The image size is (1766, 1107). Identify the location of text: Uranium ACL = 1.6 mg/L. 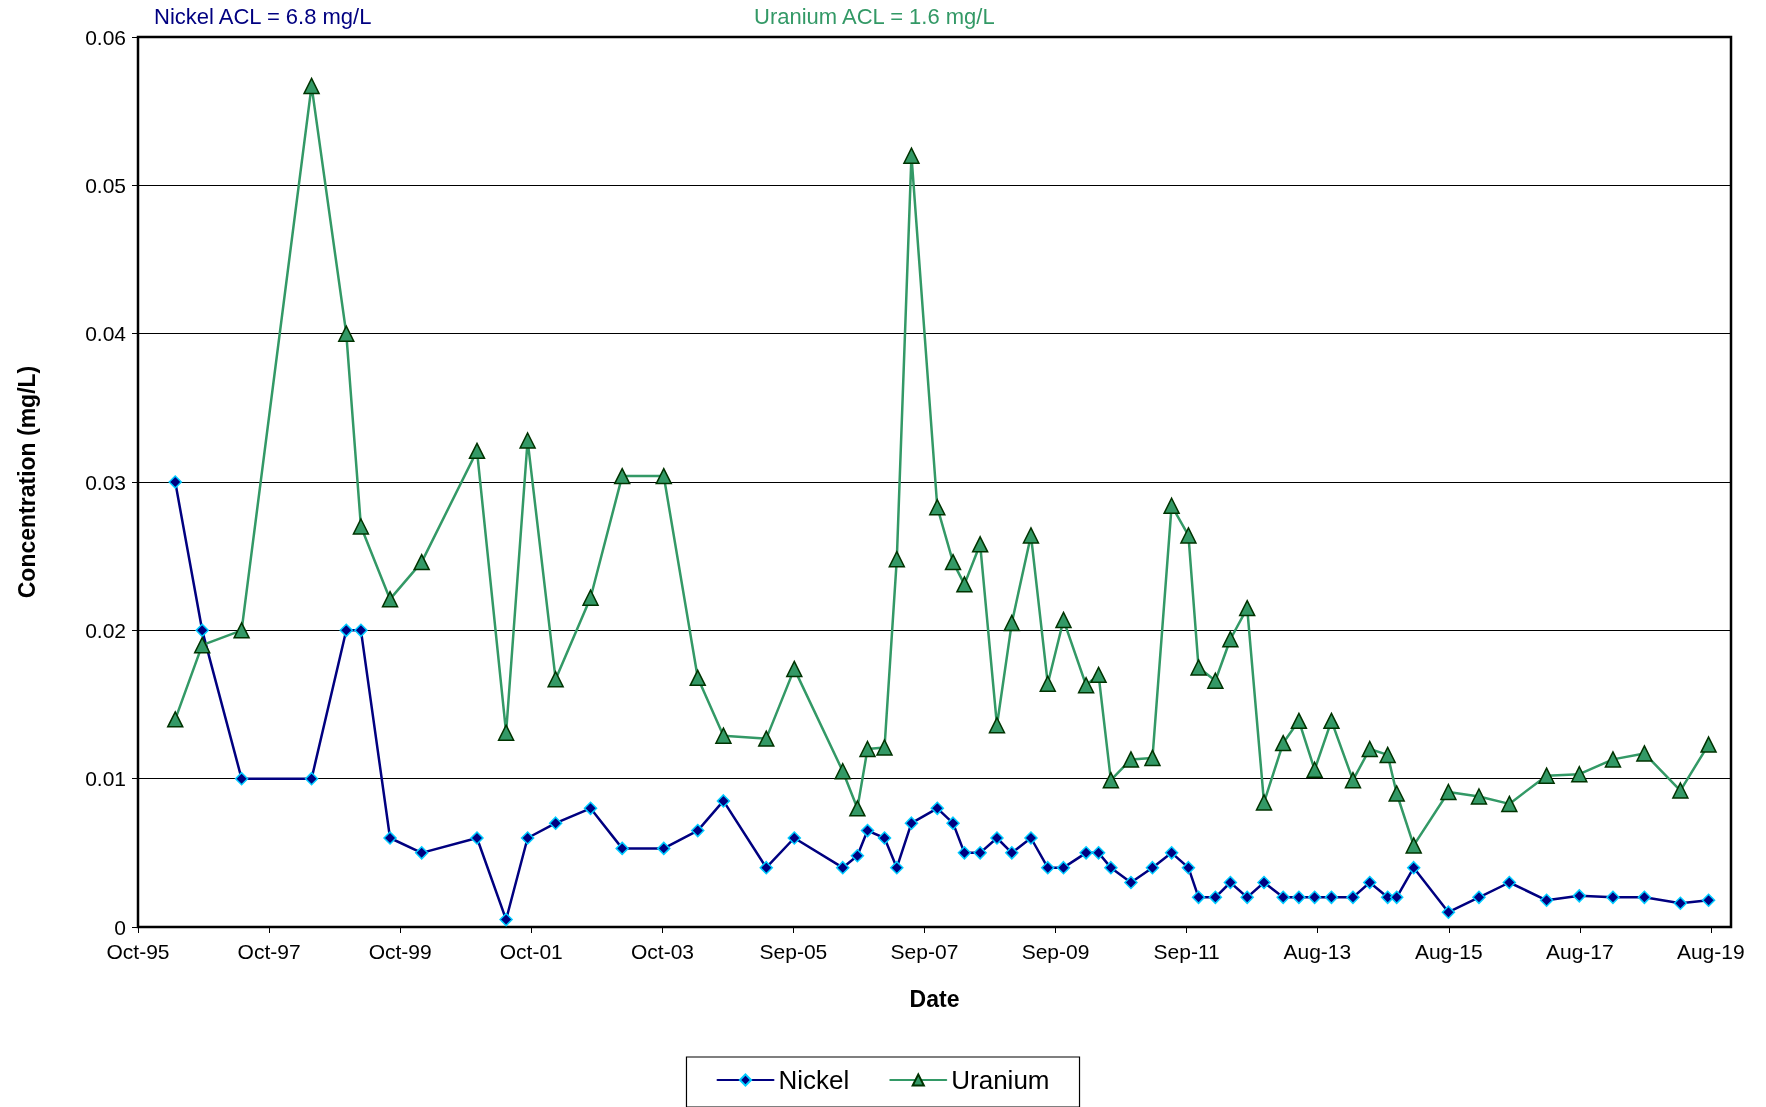
(874, 16).